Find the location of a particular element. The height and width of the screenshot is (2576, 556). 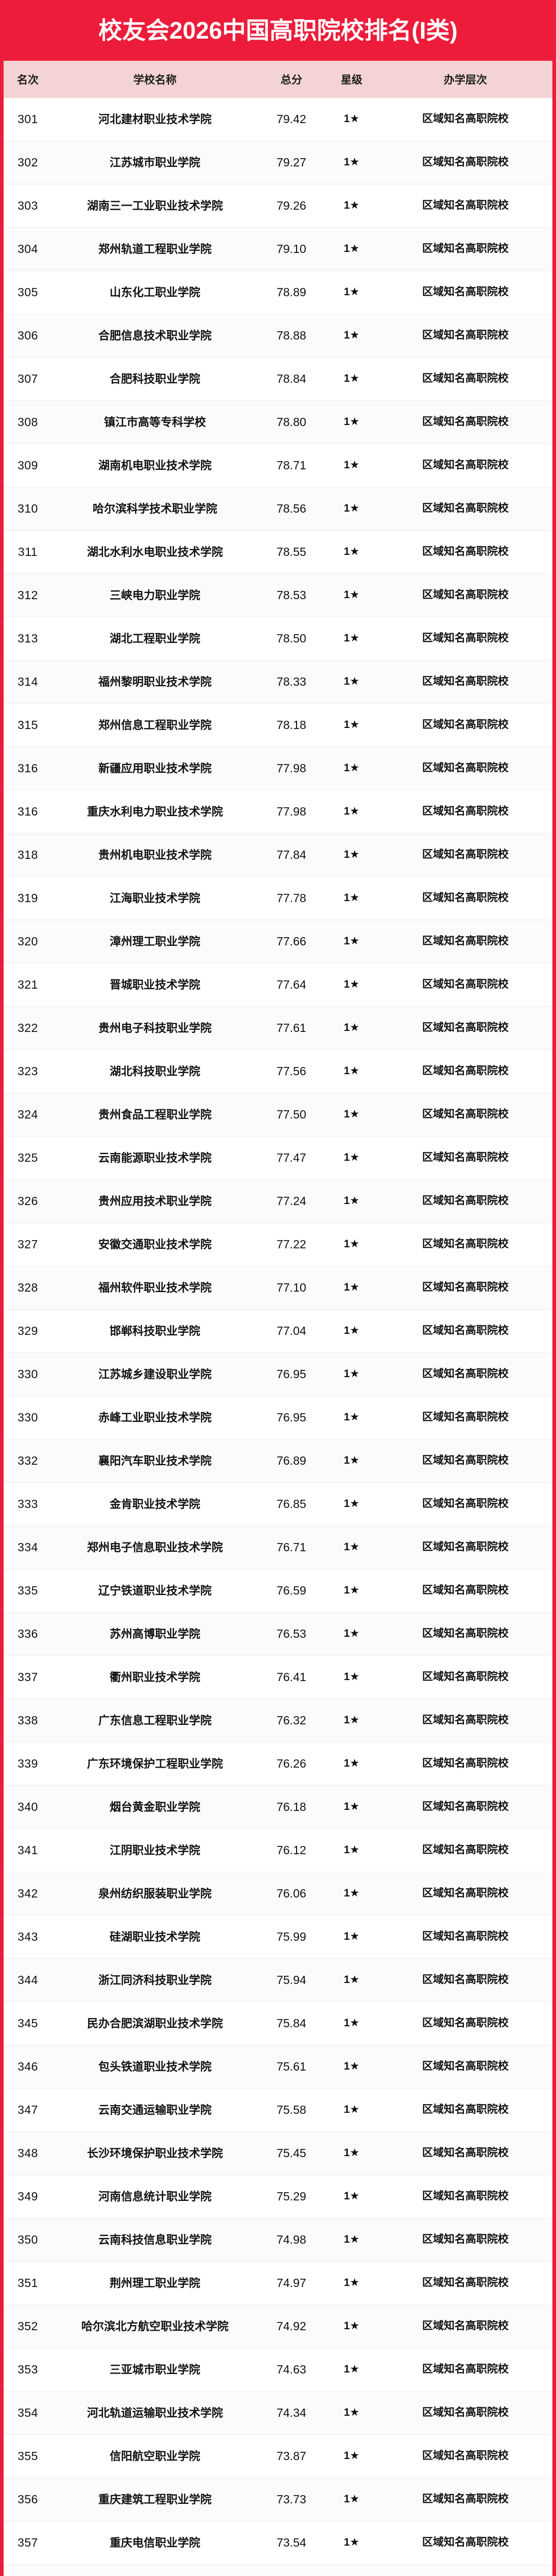

table-row: 348 长沙环境保护职业技术学院 75.45 1★ 区域知名高职院校 is located at coordinates (278, 2153).